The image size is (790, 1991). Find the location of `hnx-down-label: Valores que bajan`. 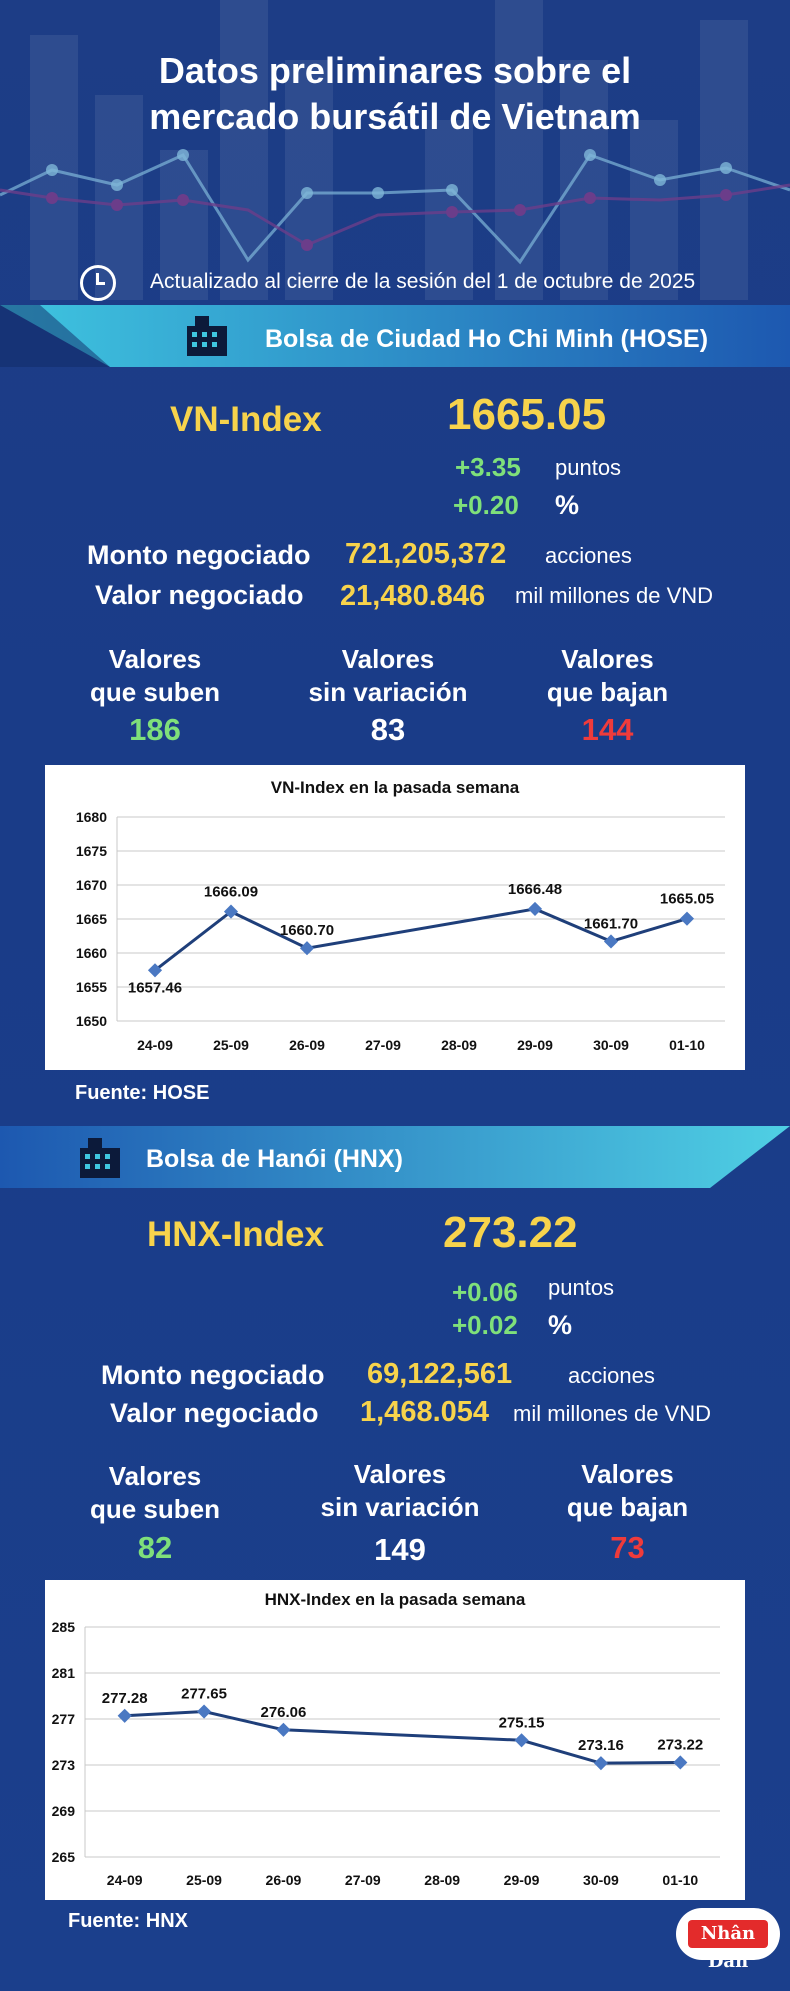

hnx-down-label: Valores que bajan is located at coordinates (627, 1491).